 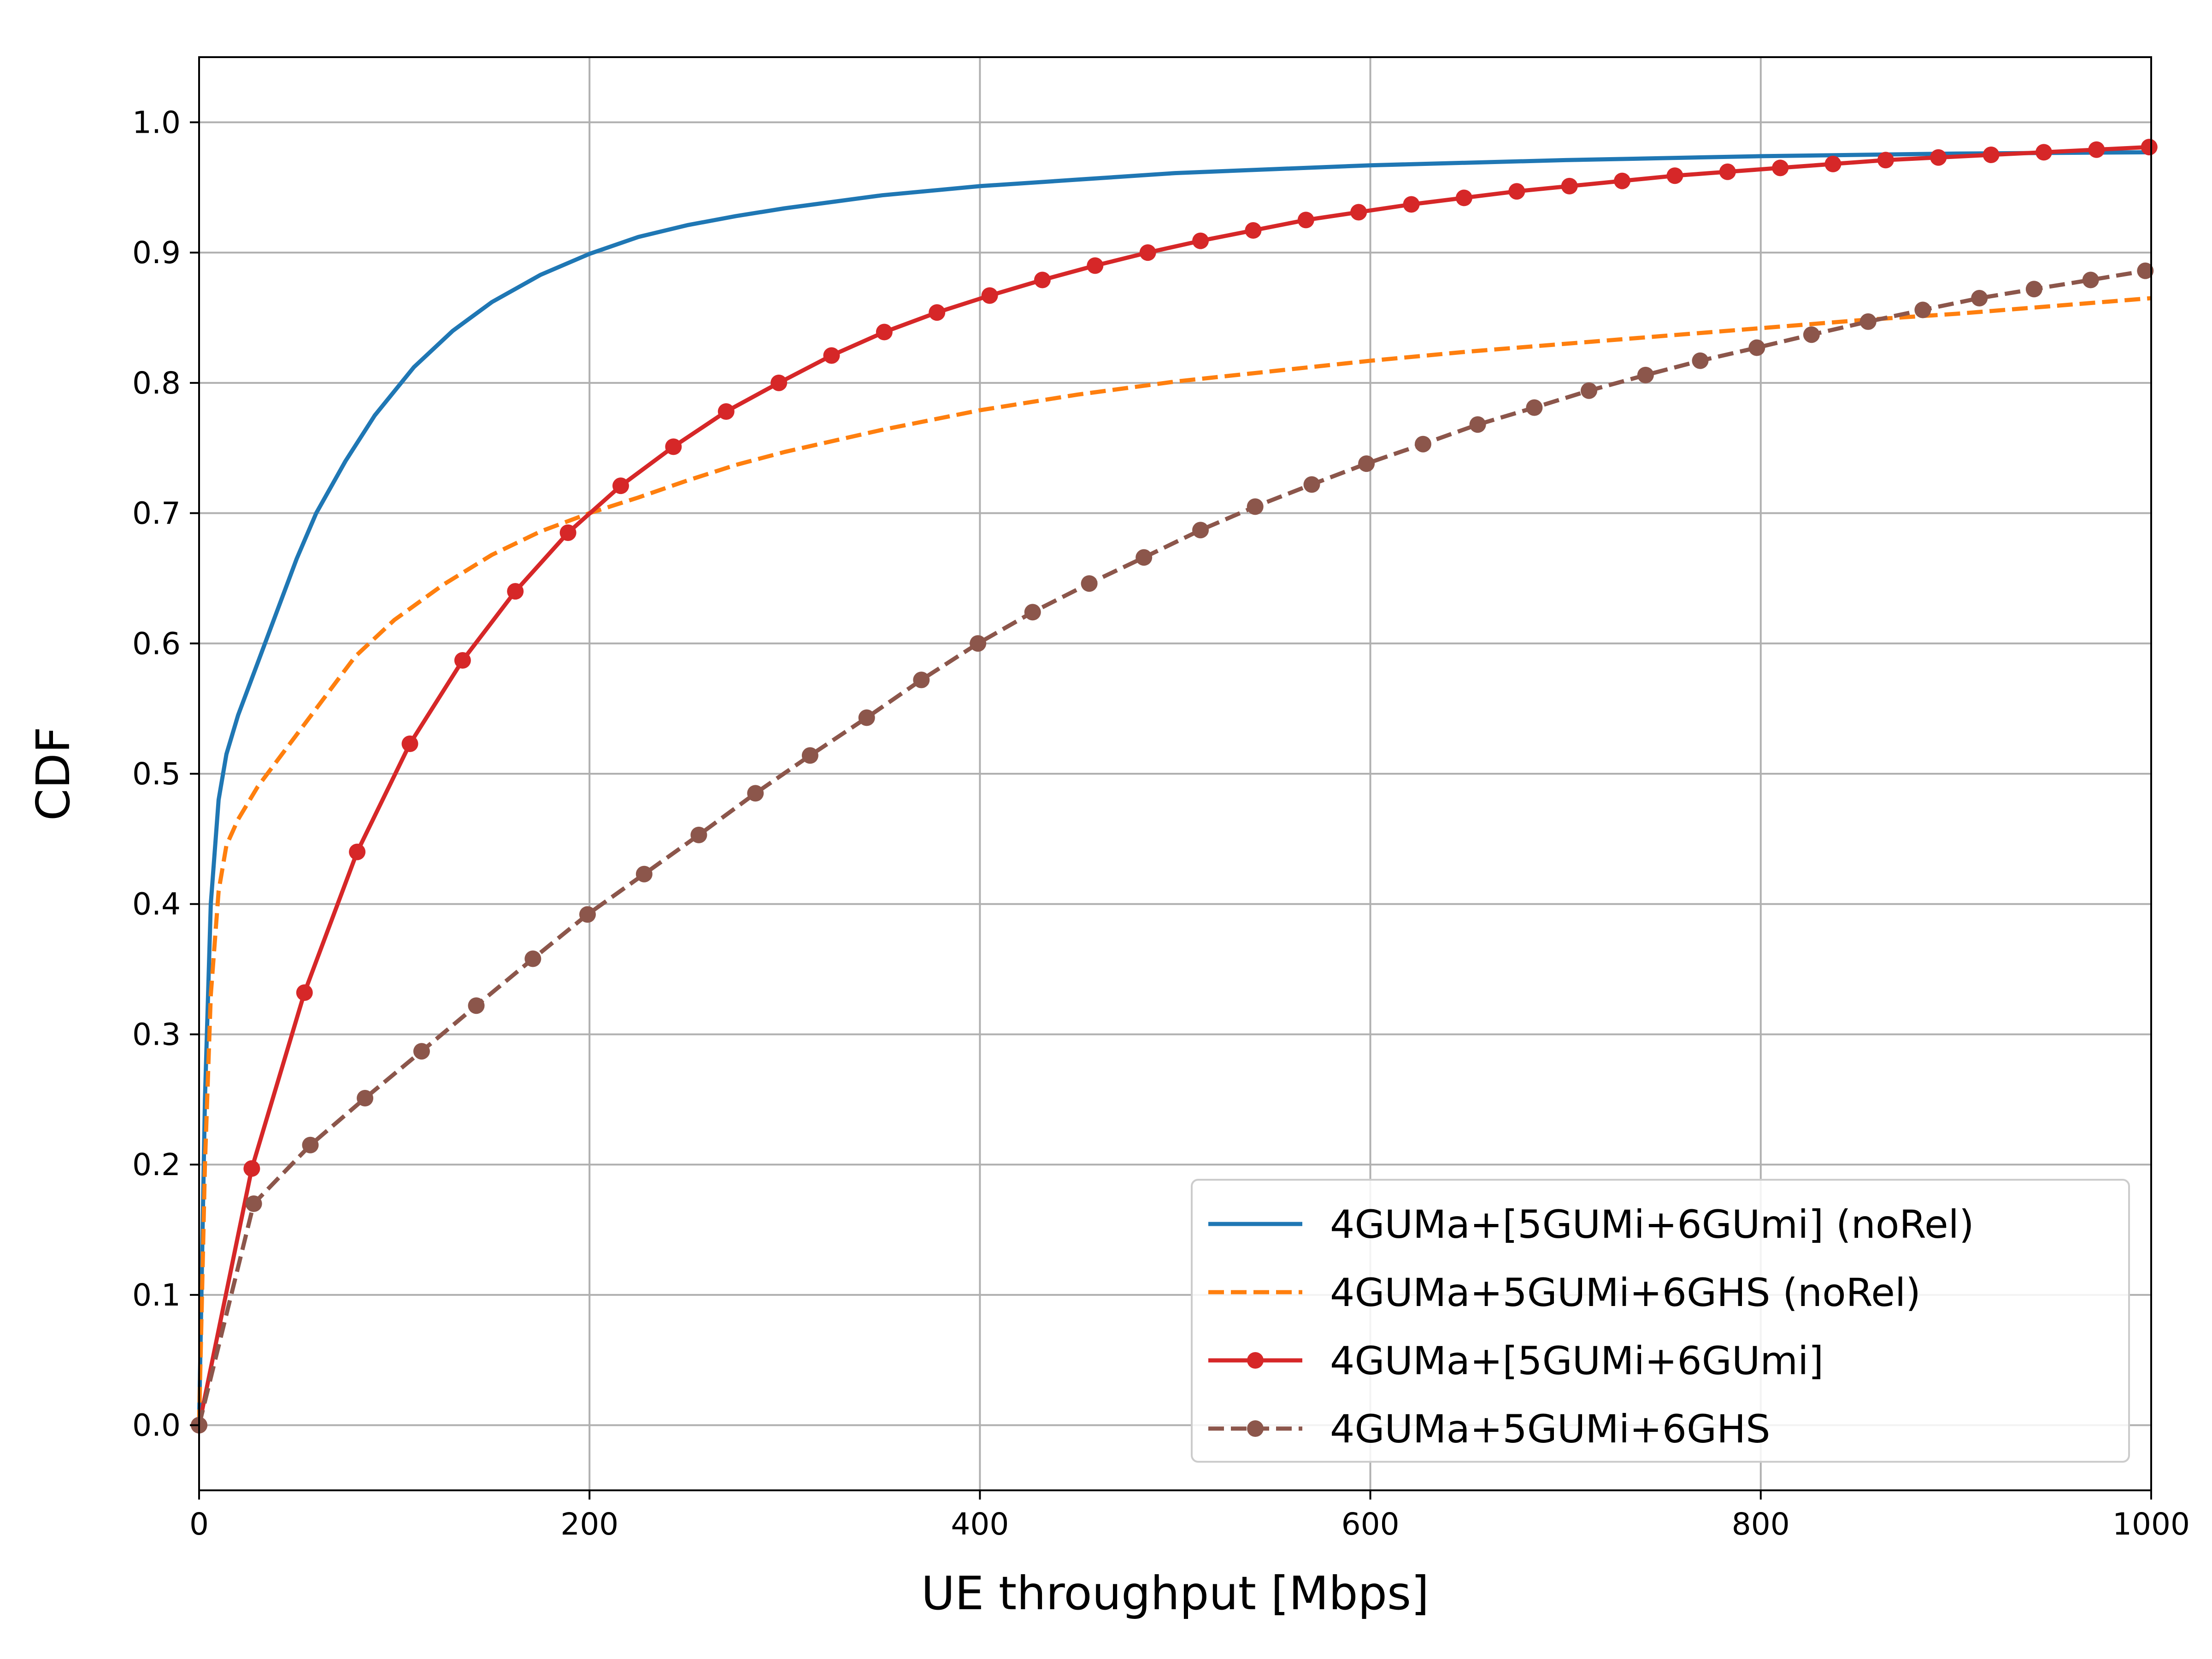 What do you see at coordinates (156, 383) in the screenshot?
I see `y-tick-label: 0.8` at bounding box center [156, 383].